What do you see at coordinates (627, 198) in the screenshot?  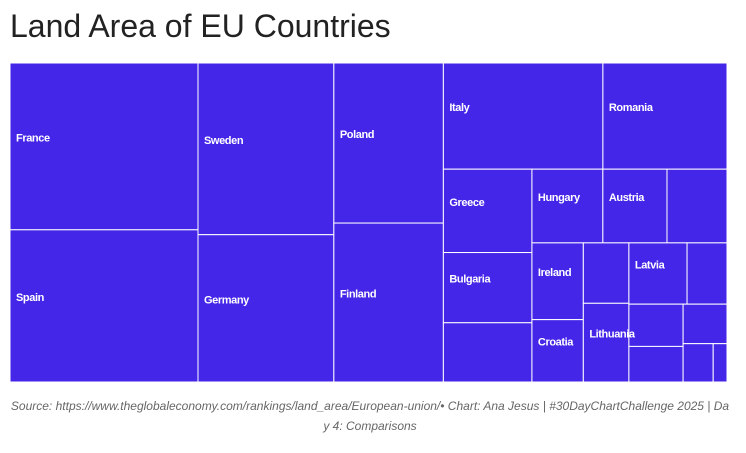 I see `cell-label: Austria` at bounding box center [627, 198].